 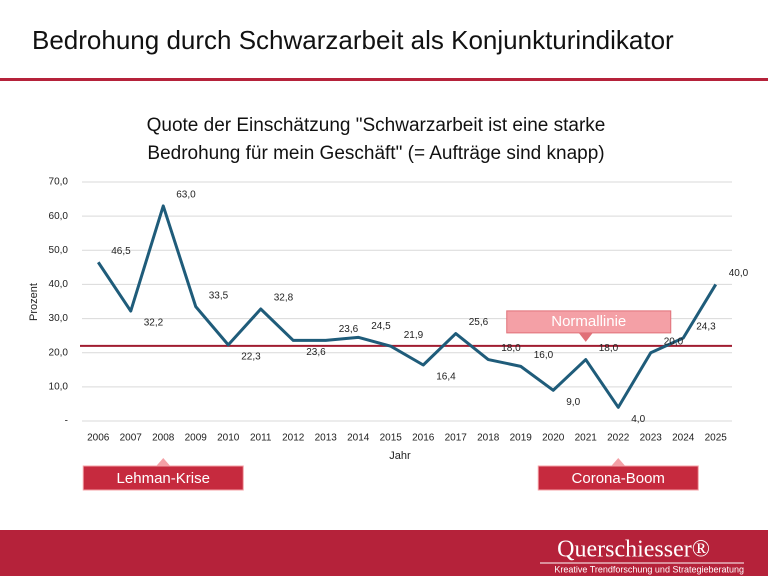 What do you see at coordinates (651, 438) in the screenshot?
I see `x-tick-label: 2023` at bounding box center [651, 438].